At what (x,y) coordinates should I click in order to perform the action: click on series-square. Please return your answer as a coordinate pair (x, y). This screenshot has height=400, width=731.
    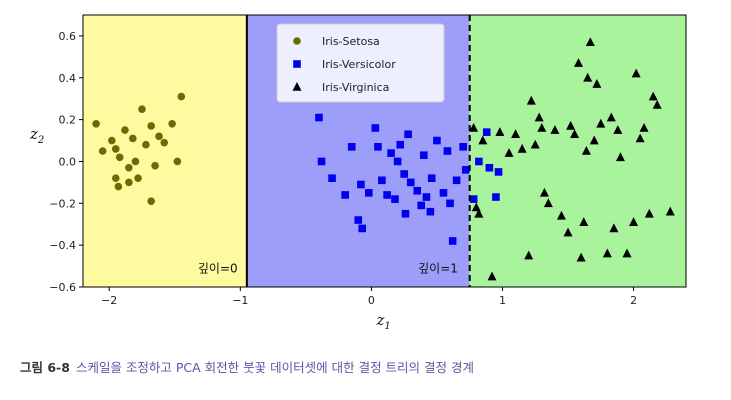
    Looking at the image, I should click on (409, 179).